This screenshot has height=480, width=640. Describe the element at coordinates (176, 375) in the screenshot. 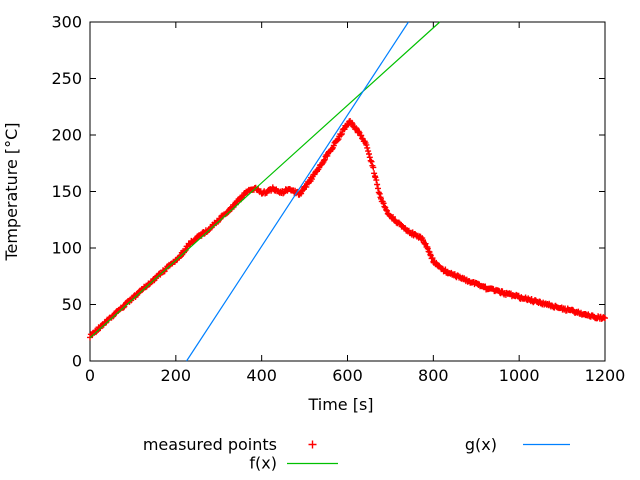

I see `x-tick-label: 200` at that location.